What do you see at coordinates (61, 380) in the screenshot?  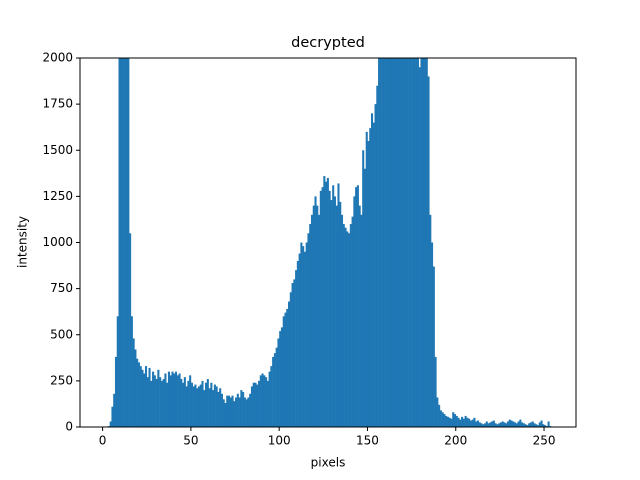 I see `y-tick-label: 250` at bounding box center [61, 380].